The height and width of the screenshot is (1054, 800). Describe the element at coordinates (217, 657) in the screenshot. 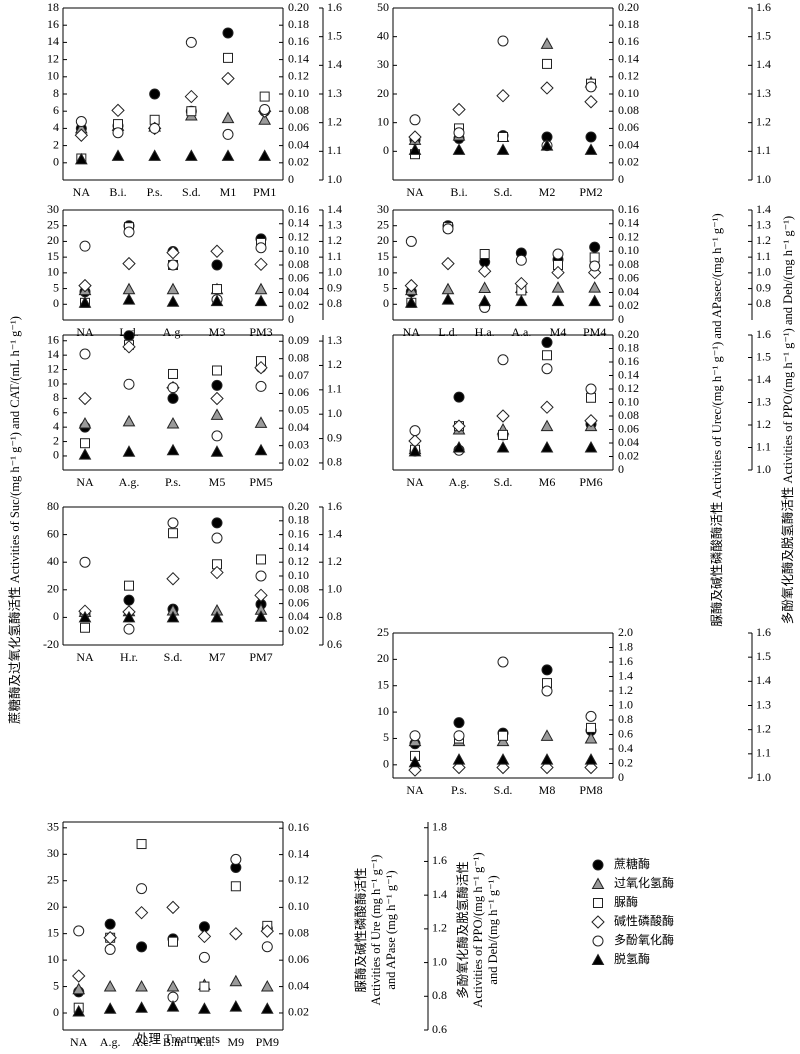

I see `x-tick-label: M7` at that location.